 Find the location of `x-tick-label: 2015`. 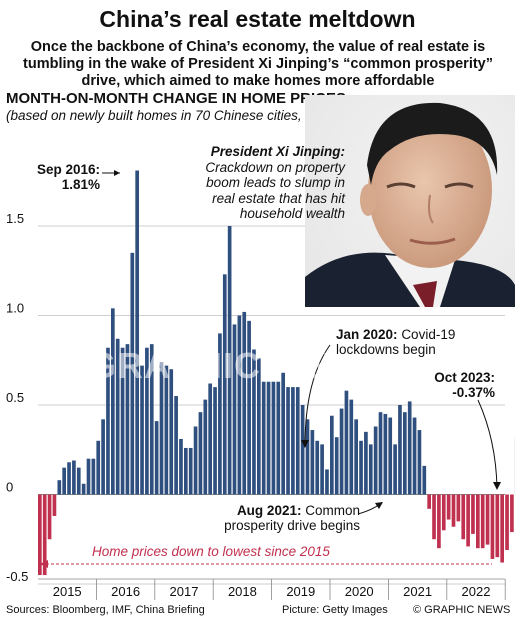

x-tick-label: 2015 is located at coordinates (67, 591).